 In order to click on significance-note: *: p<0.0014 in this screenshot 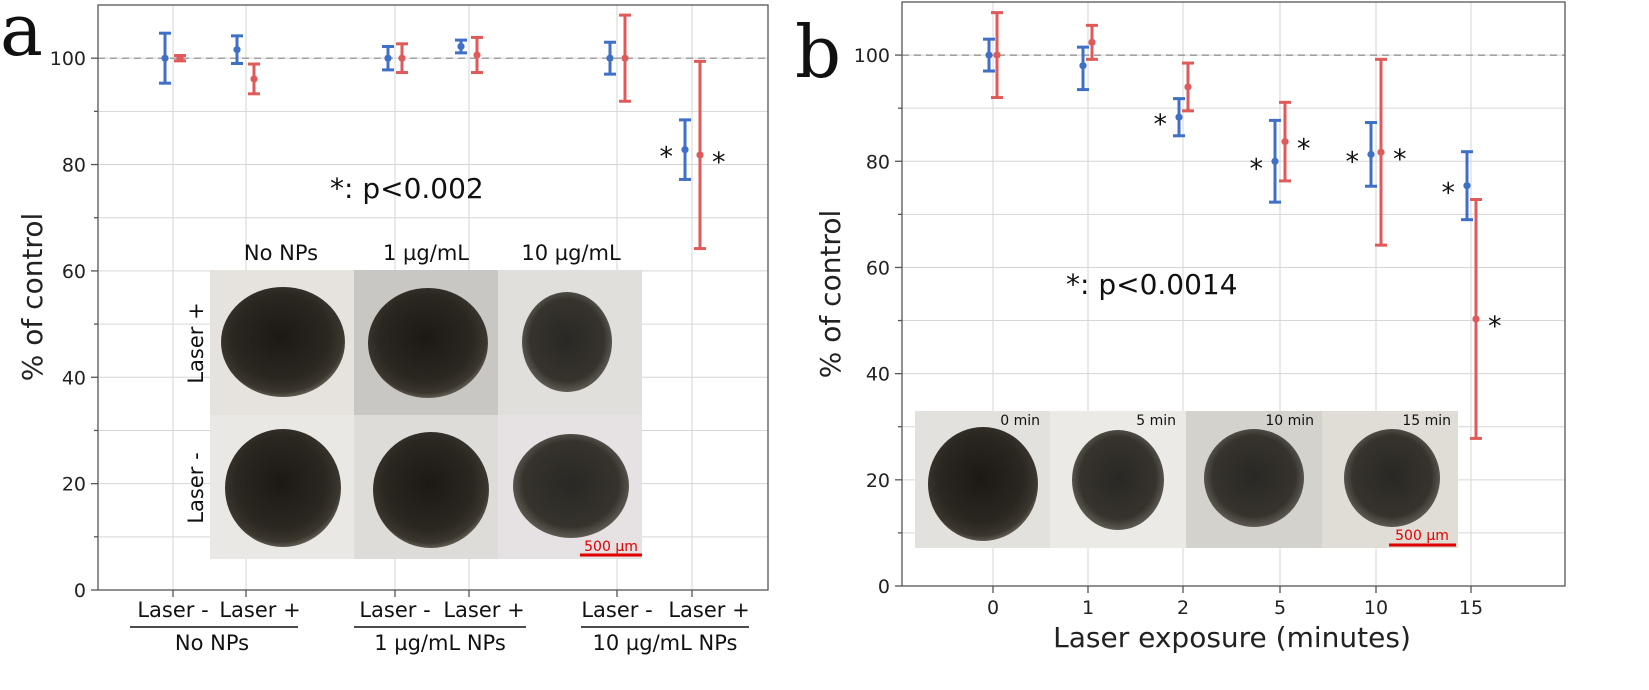, I will do `click(1152, 284)`.